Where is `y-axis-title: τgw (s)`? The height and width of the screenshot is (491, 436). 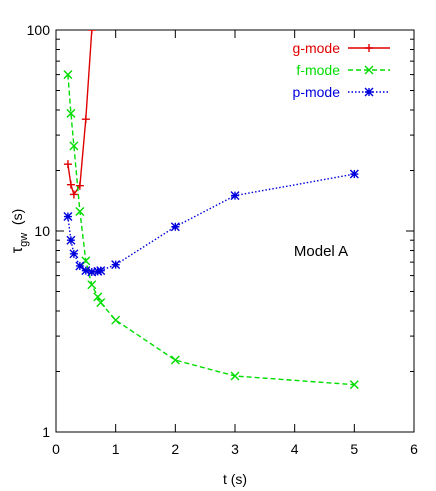
y-axis-title: τgw (s) is located at coordinates (19, 231).